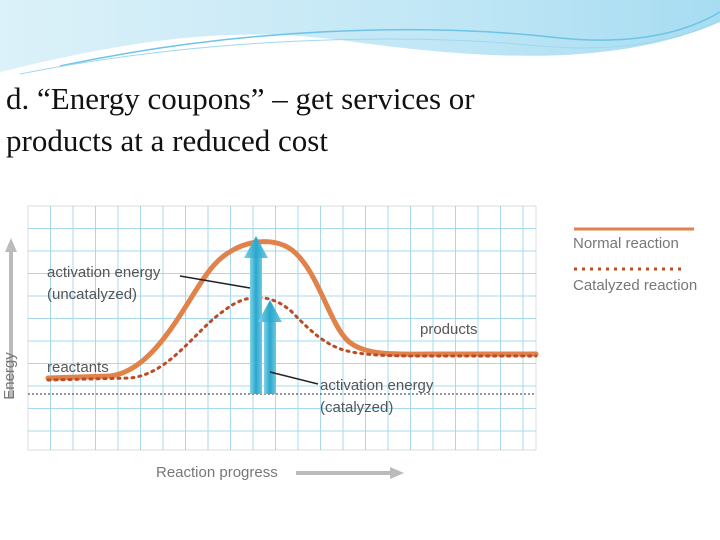  I want to click on catalyzed-reaction-curve, so click(292, 339).